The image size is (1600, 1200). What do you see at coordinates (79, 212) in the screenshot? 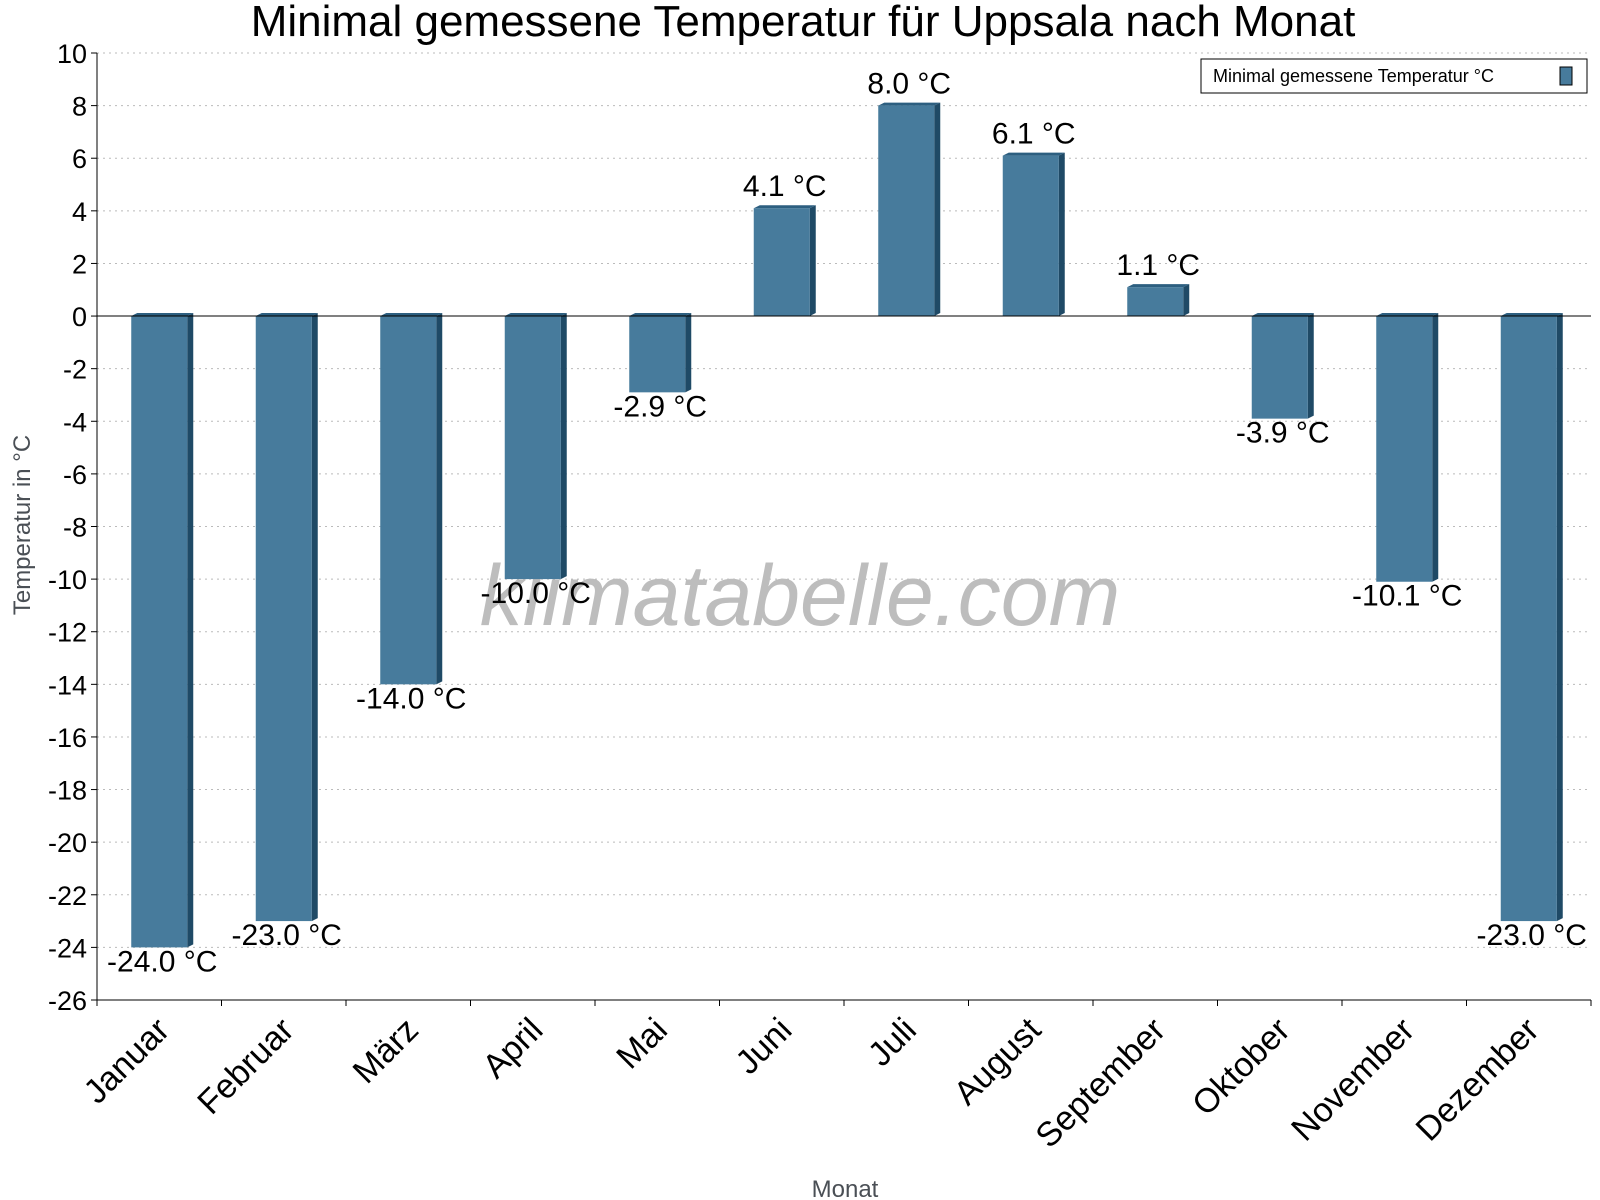
I see `y-tick-label: 4` at bounding box center [79, 212].